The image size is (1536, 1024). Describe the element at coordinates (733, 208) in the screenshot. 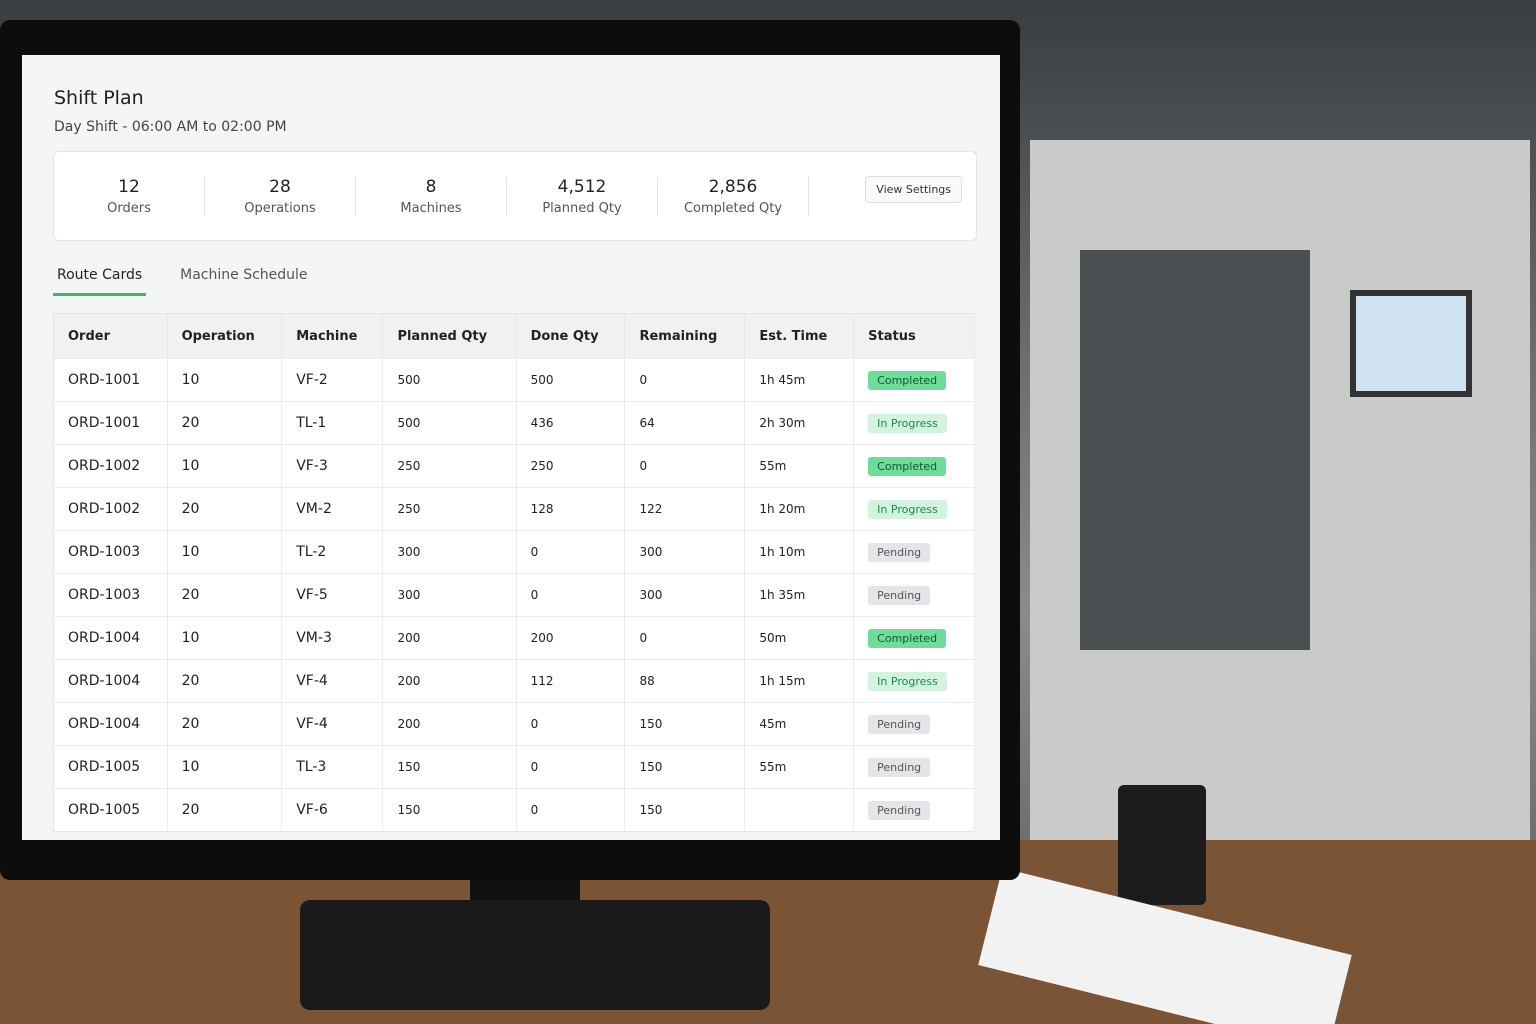

I see `stat-label: Completed Qty` at that location.